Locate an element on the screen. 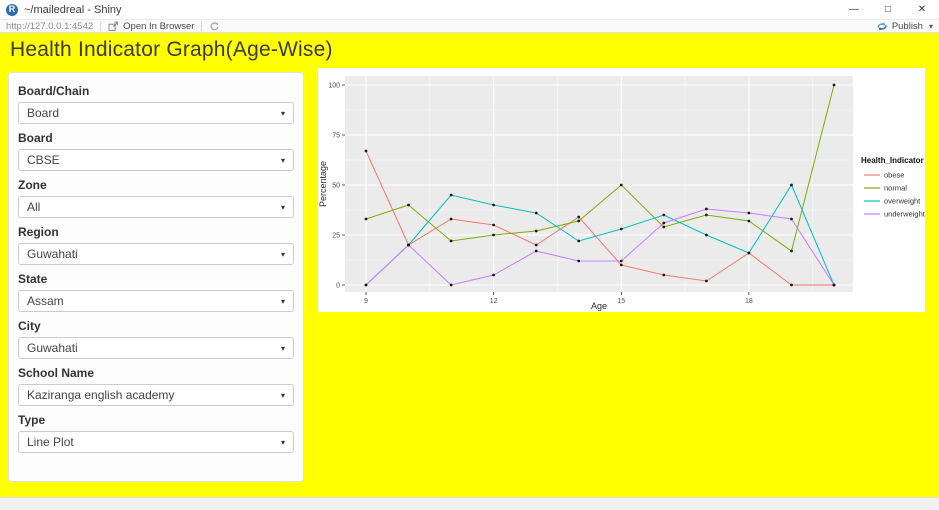  y-axis-title: Percentage is located at coordinates (323, 184).